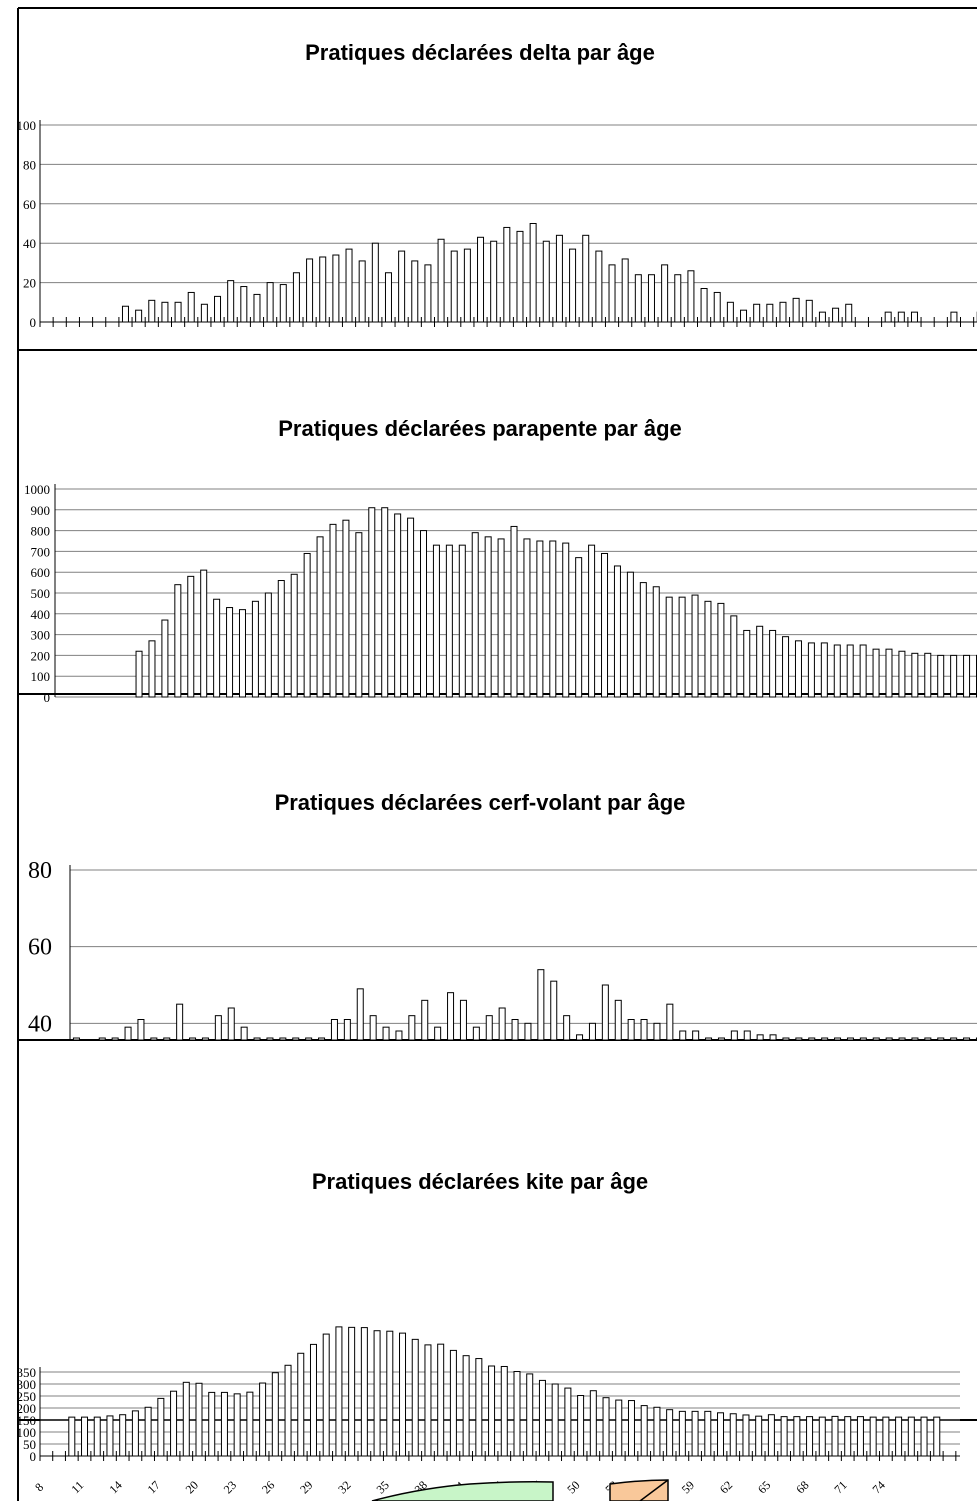  What do you see at coordinates (268, 1487) in the screenshot?
I see `x-tick-label: 26` at bounding box center [268, 1487].